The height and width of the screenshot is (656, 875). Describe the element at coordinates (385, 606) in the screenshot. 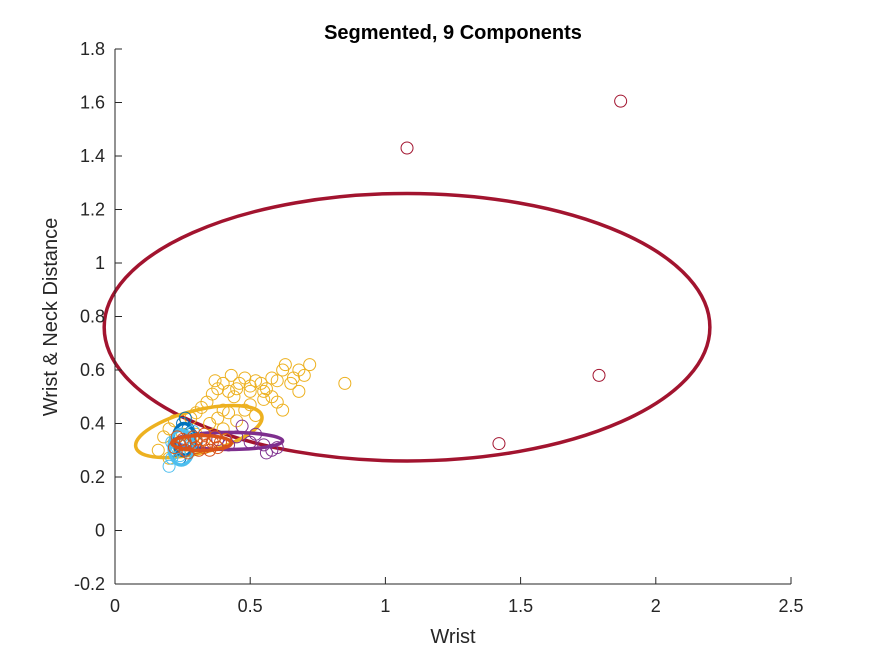

I see `x-tick-label: 1` at that location.